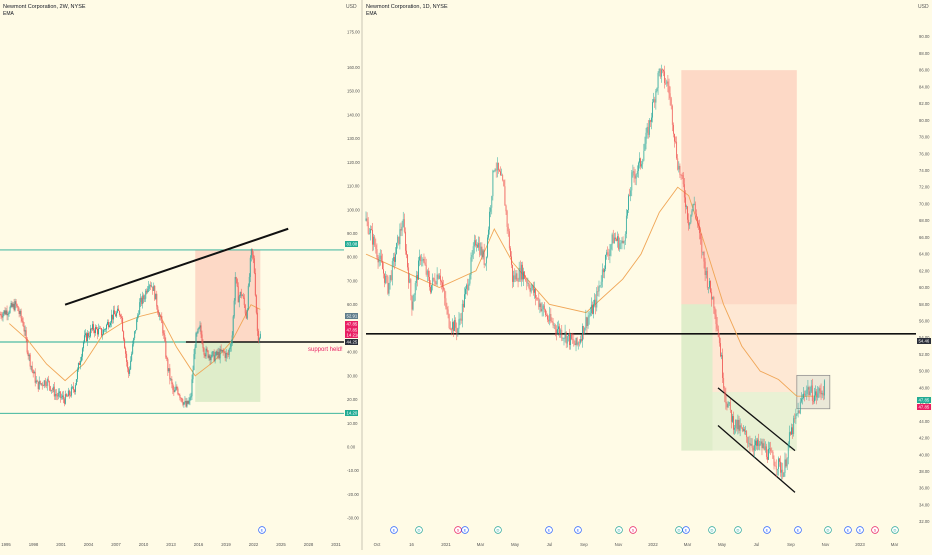  I want to click on zone-loss-inner, so click(755, 348).